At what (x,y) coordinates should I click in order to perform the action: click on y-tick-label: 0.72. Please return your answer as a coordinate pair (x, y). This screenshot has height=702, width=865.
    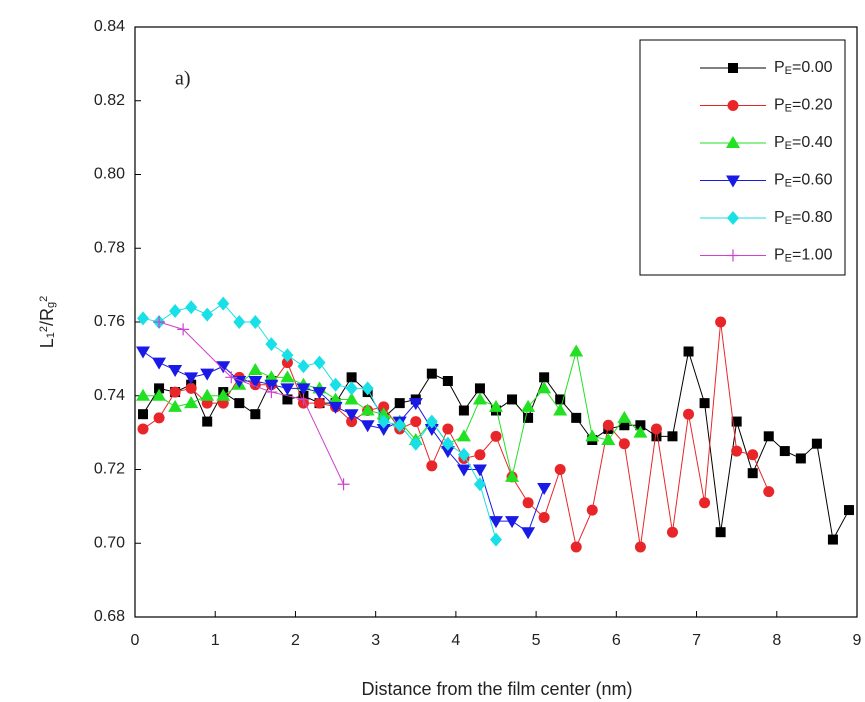
    Looking at the image, I should click on (109, 469).